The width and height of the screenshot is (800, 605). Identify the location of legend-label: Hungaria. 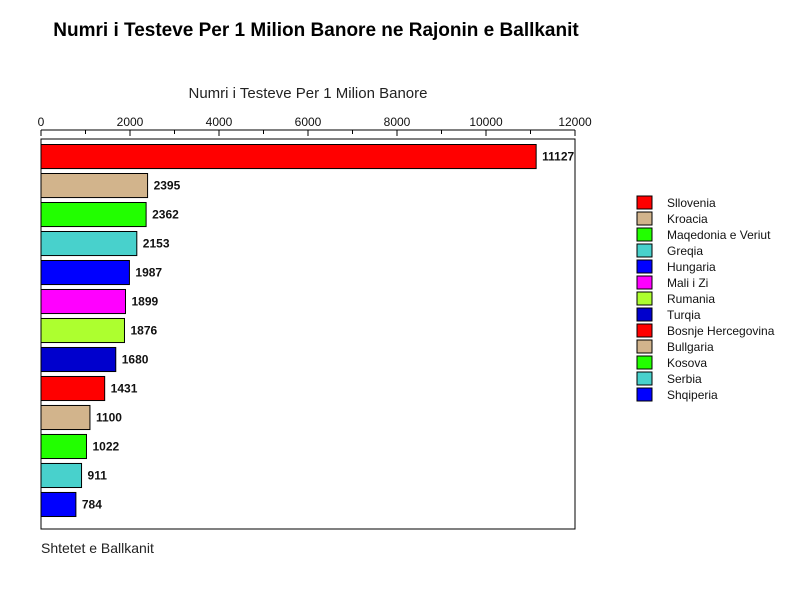
(691, 267).